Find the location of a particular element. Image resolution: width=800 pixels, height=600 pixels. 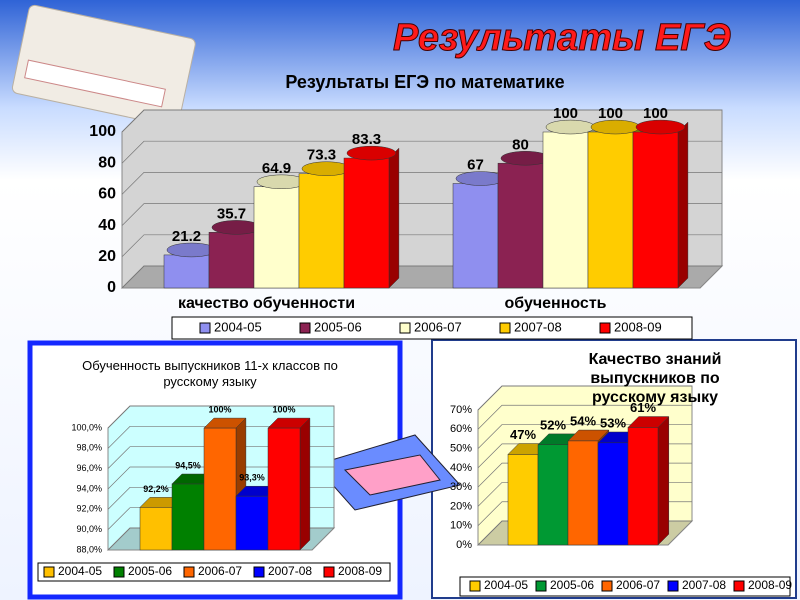

y-tick-label: 70% is located at coordinates (461, 410).